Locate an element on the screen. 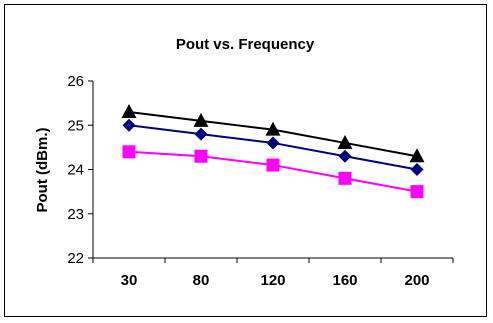  y-tick-label: 25 is located at coordinates (75, 125).